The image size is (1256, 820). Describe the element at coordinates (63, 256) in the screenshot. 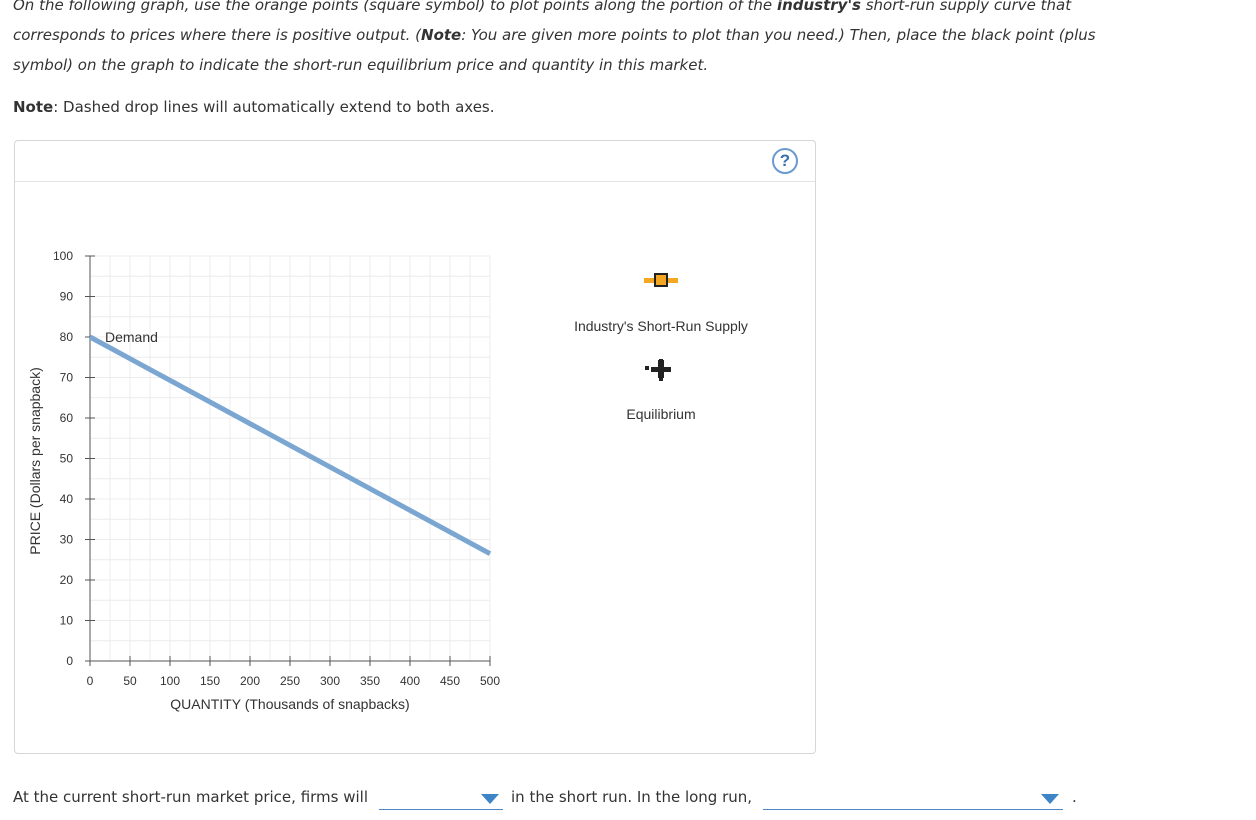

I see `y-tick-label: 100` at that location.